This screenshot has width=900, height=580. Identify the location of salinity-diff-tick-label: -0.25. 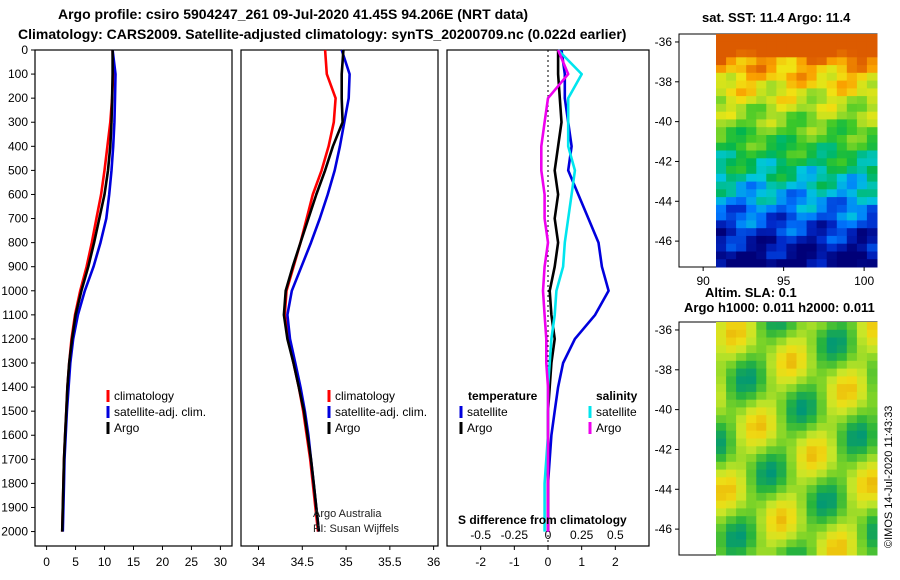
(515, 535).